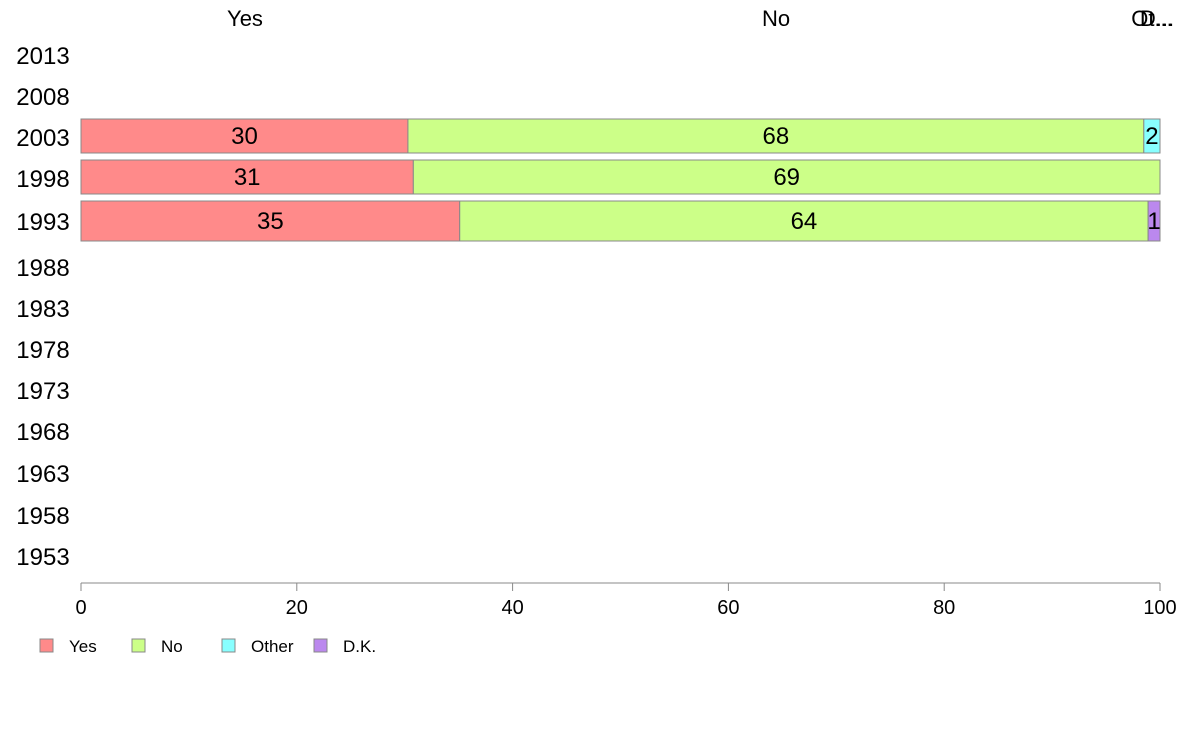  Describe the element at coordinates (359, 646) in the screenshot. I see `legend-label-dk: D.K.` at that location.